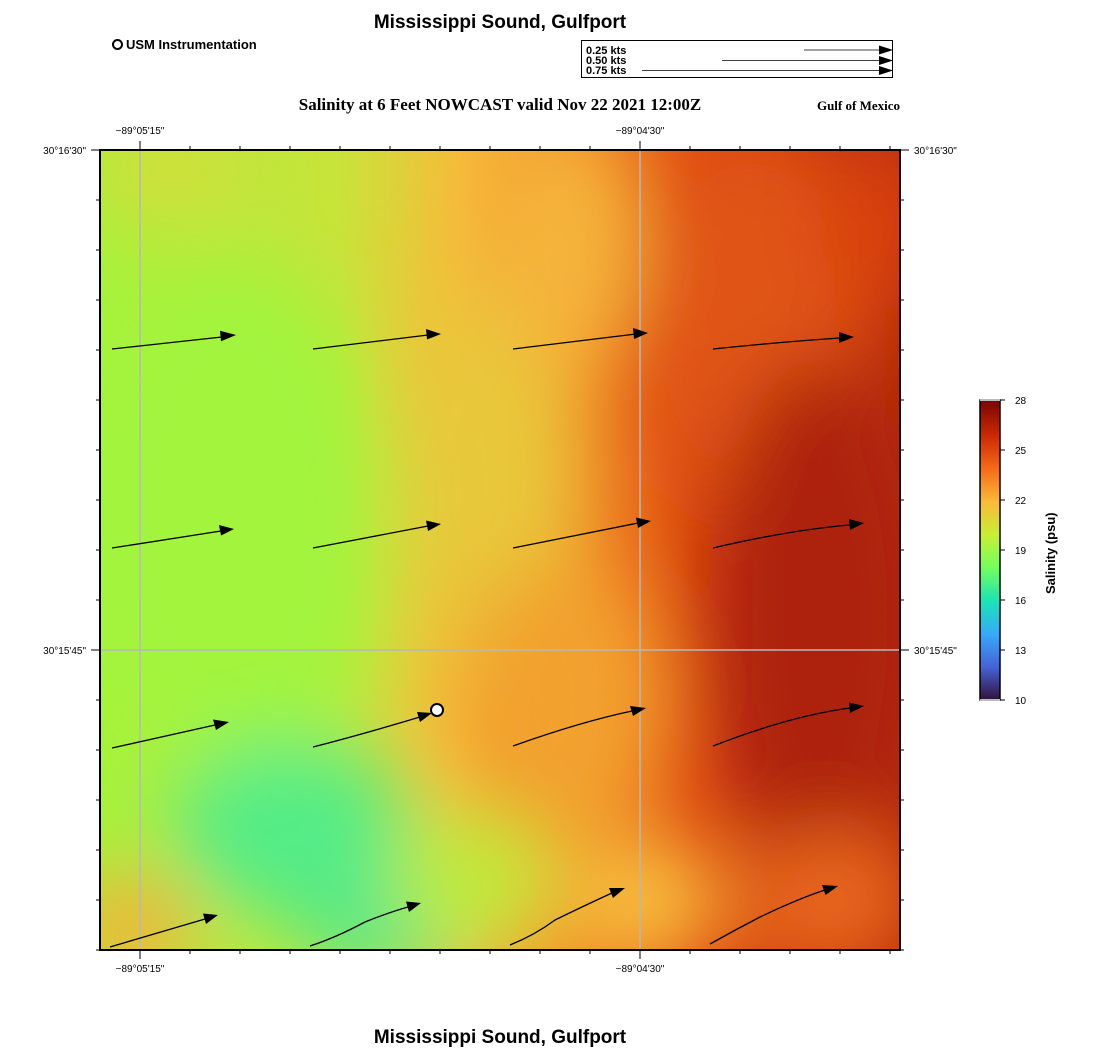 This screenshot has height=1050, width=1100. Describe the element at coordinates (606, 71) in the screenshot. I see `vector-legend-label: 0.75 kts` at that location.